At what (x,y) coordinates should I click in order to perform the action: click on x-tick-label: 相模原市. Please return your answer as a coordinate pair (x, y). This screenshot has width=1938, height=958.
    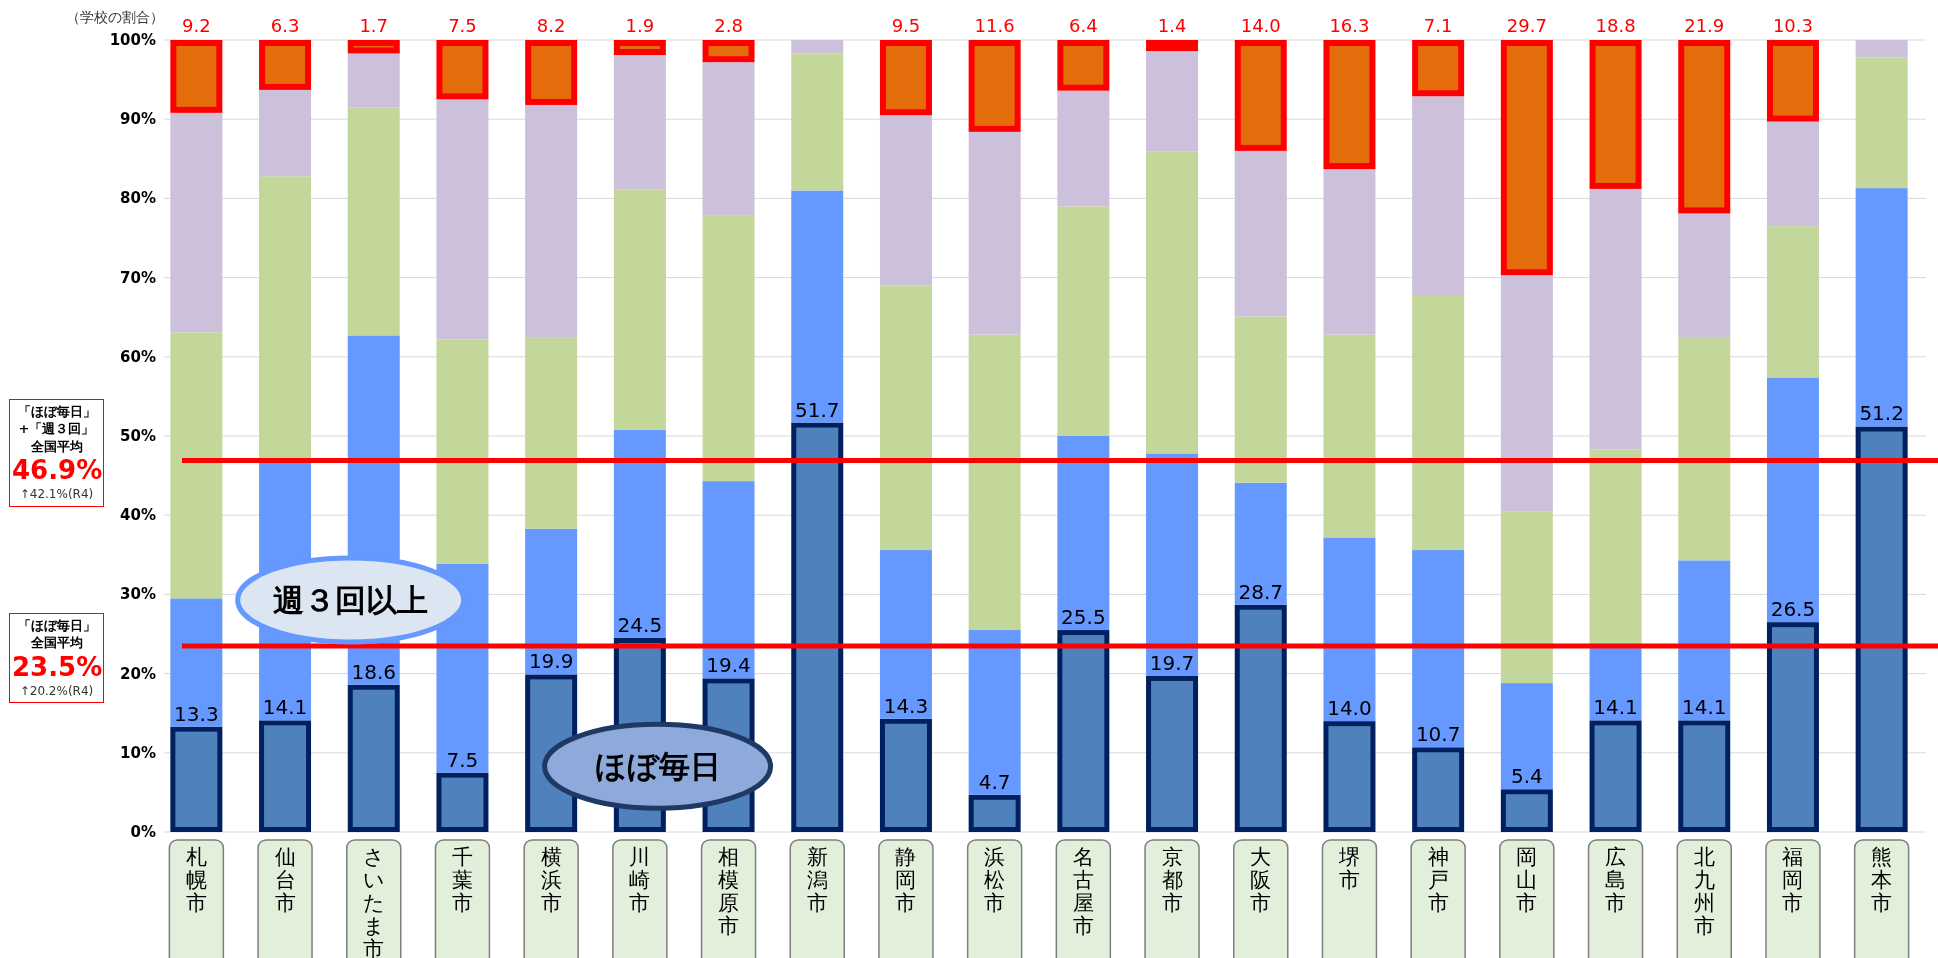
    Looking at the image, I should click on (729, 891).